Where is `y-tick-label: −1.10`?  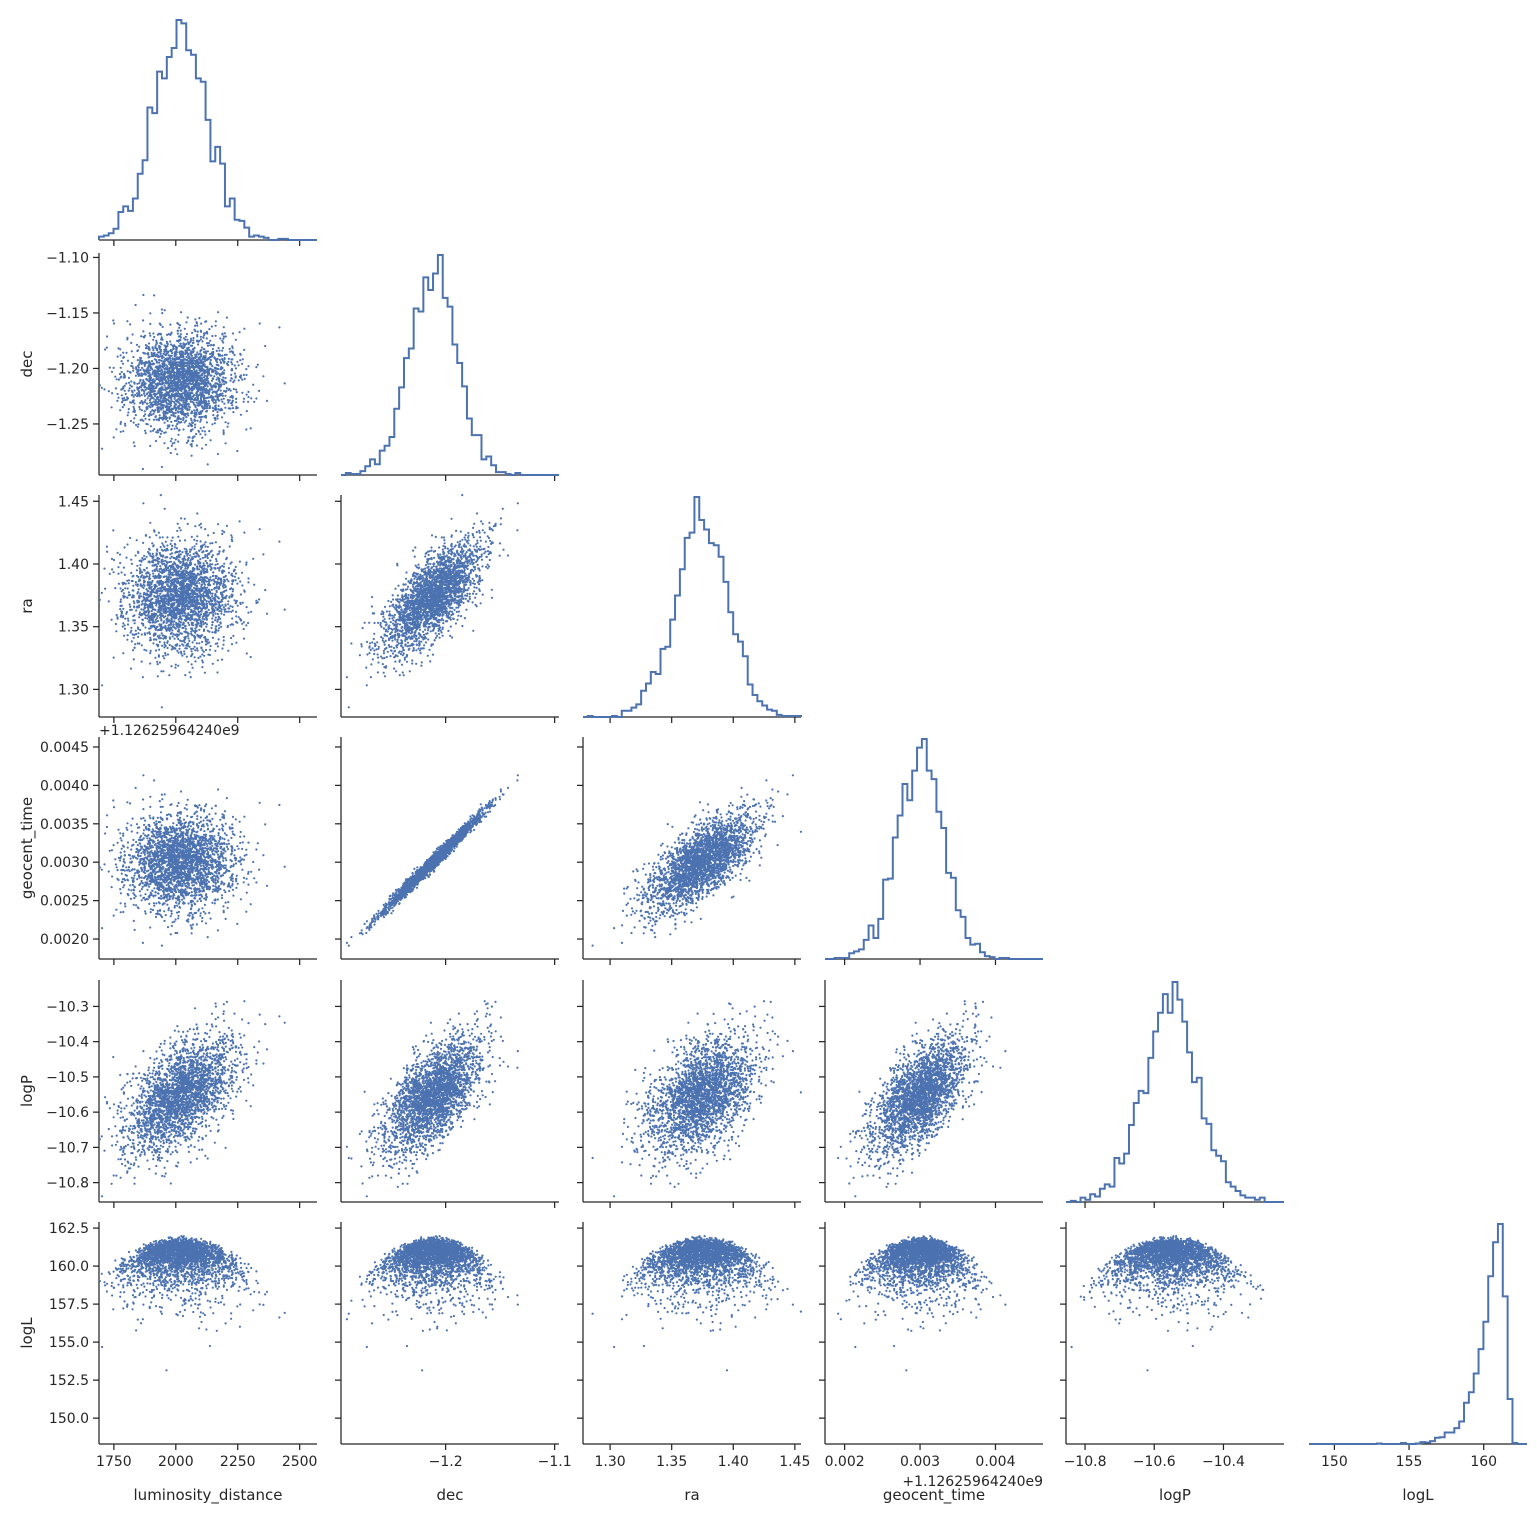 y-tick-label: −1.10 is located at coordinates (67, 258).